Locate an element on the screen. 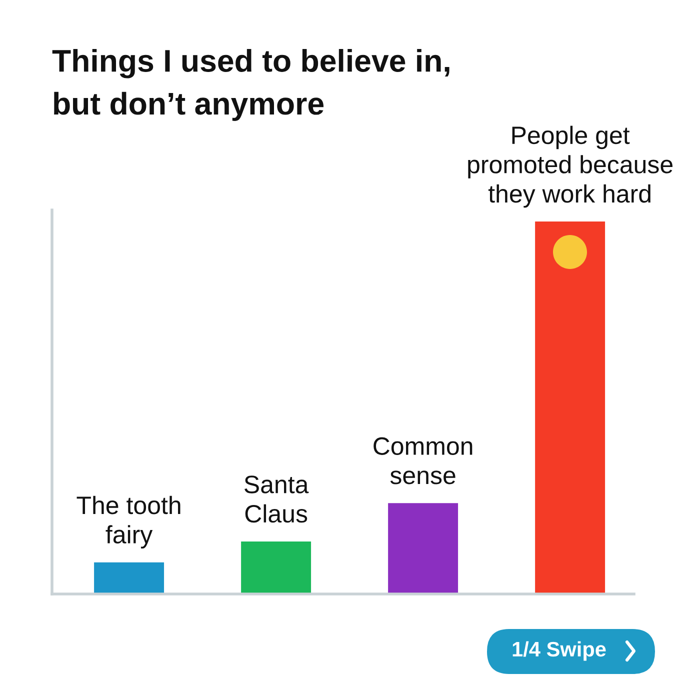 The width and height of the screenshot is (700, 700). x-tick-label: Common sense is located at coordinates (423, 460).